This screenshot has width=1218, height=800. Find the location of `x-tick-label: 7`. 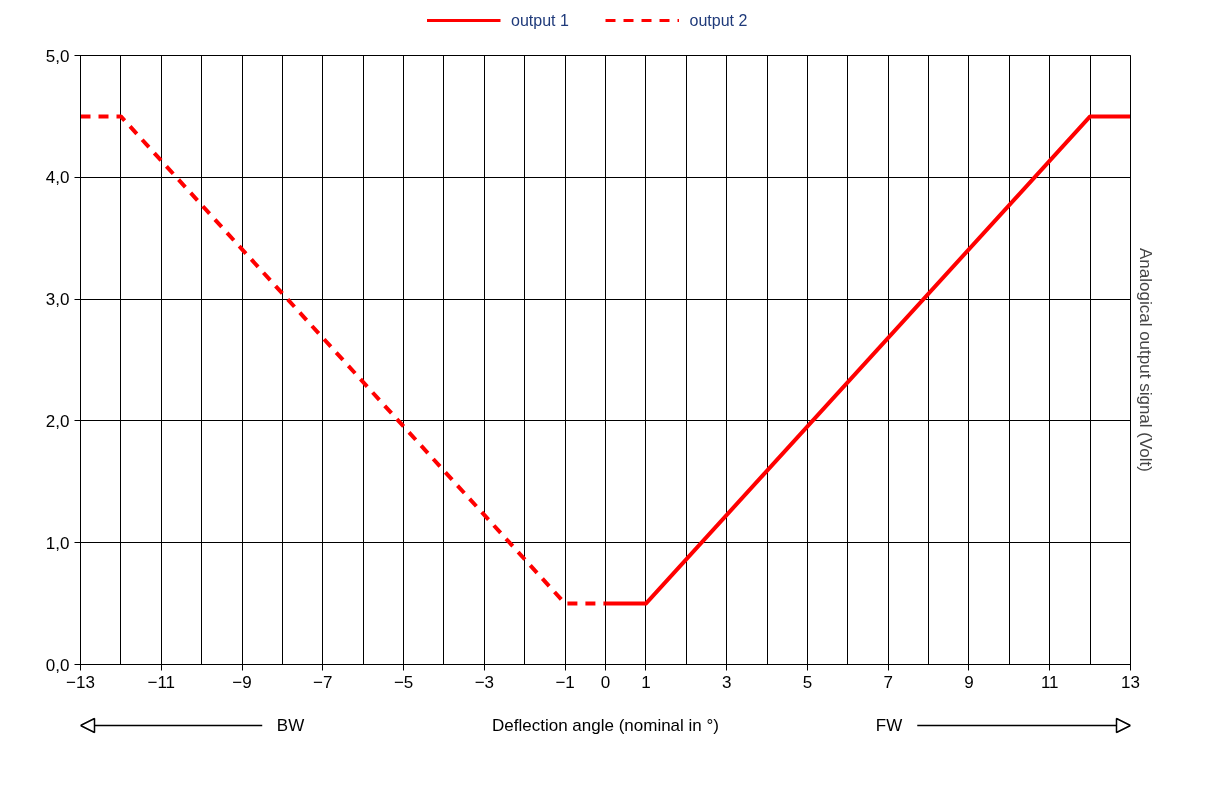

x-tick-label: 7 is located at coordinates (888, 682).